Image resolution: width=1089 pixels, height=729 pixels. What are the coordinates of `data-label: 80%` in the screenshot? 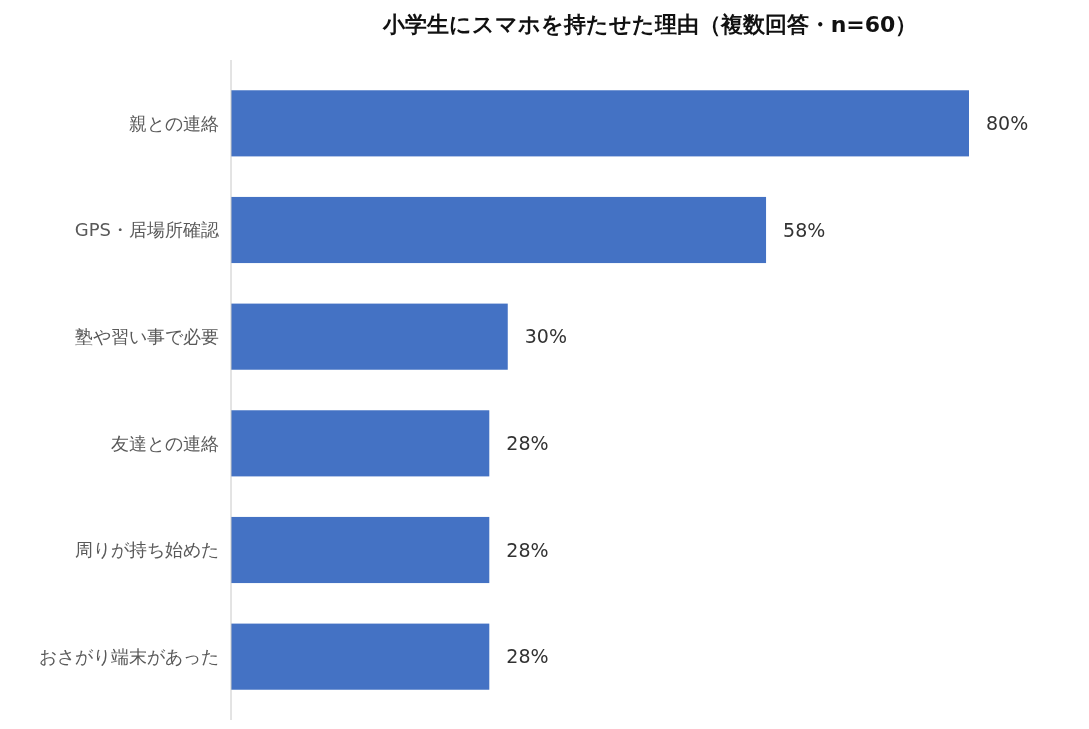 It's located at (1007, 122).